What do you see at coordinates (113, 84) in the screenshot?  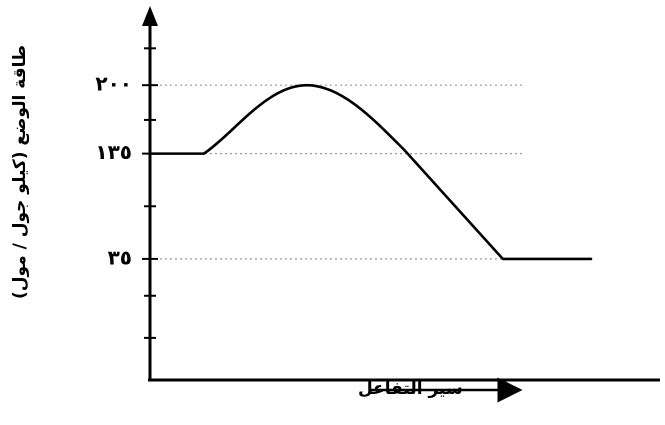 I see `y-tick-label: ٢٠٠` at bounding box center [113, 84].